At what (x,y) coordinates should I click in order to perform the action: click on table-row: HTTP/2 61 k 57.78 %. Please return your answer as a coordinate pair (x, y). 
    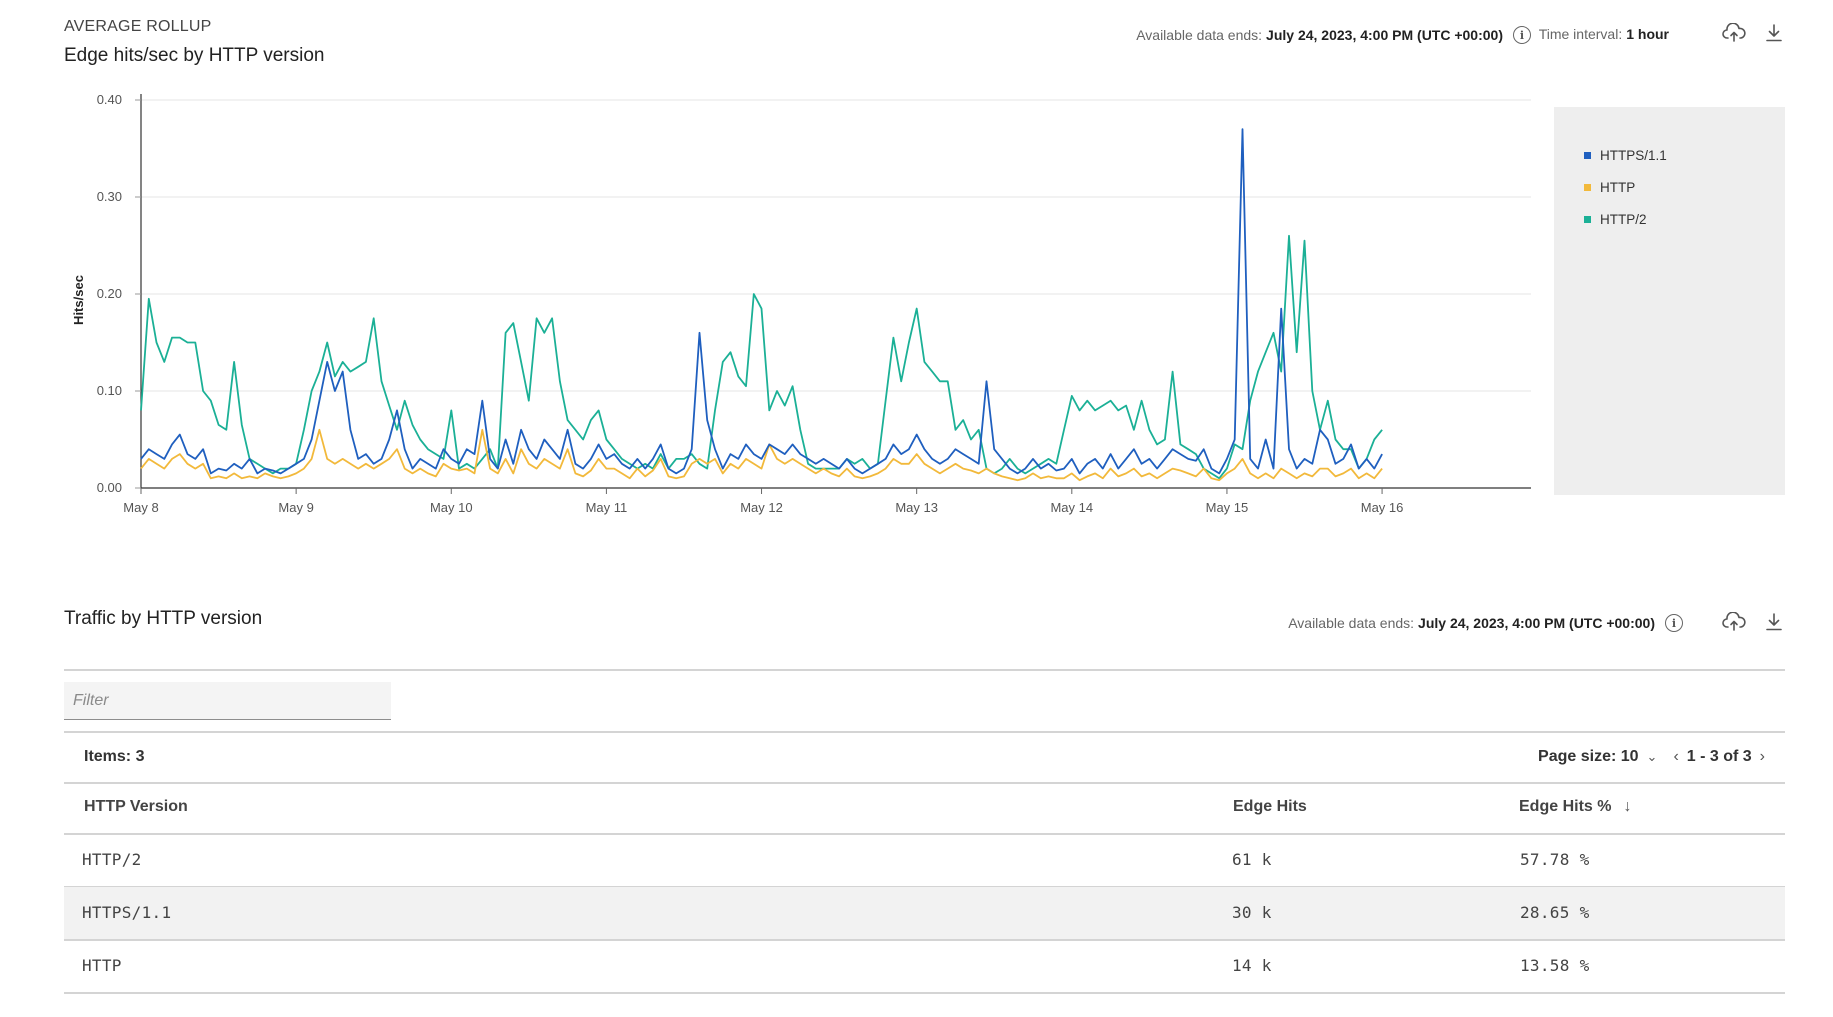
    Looking at the image, I should click on (924, 860).